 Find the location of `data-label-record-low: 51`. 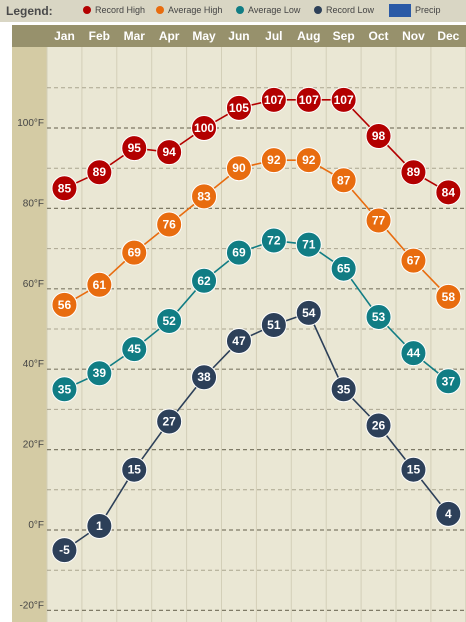

data-label-record-low: 51 is located at coordinates (274, 325).